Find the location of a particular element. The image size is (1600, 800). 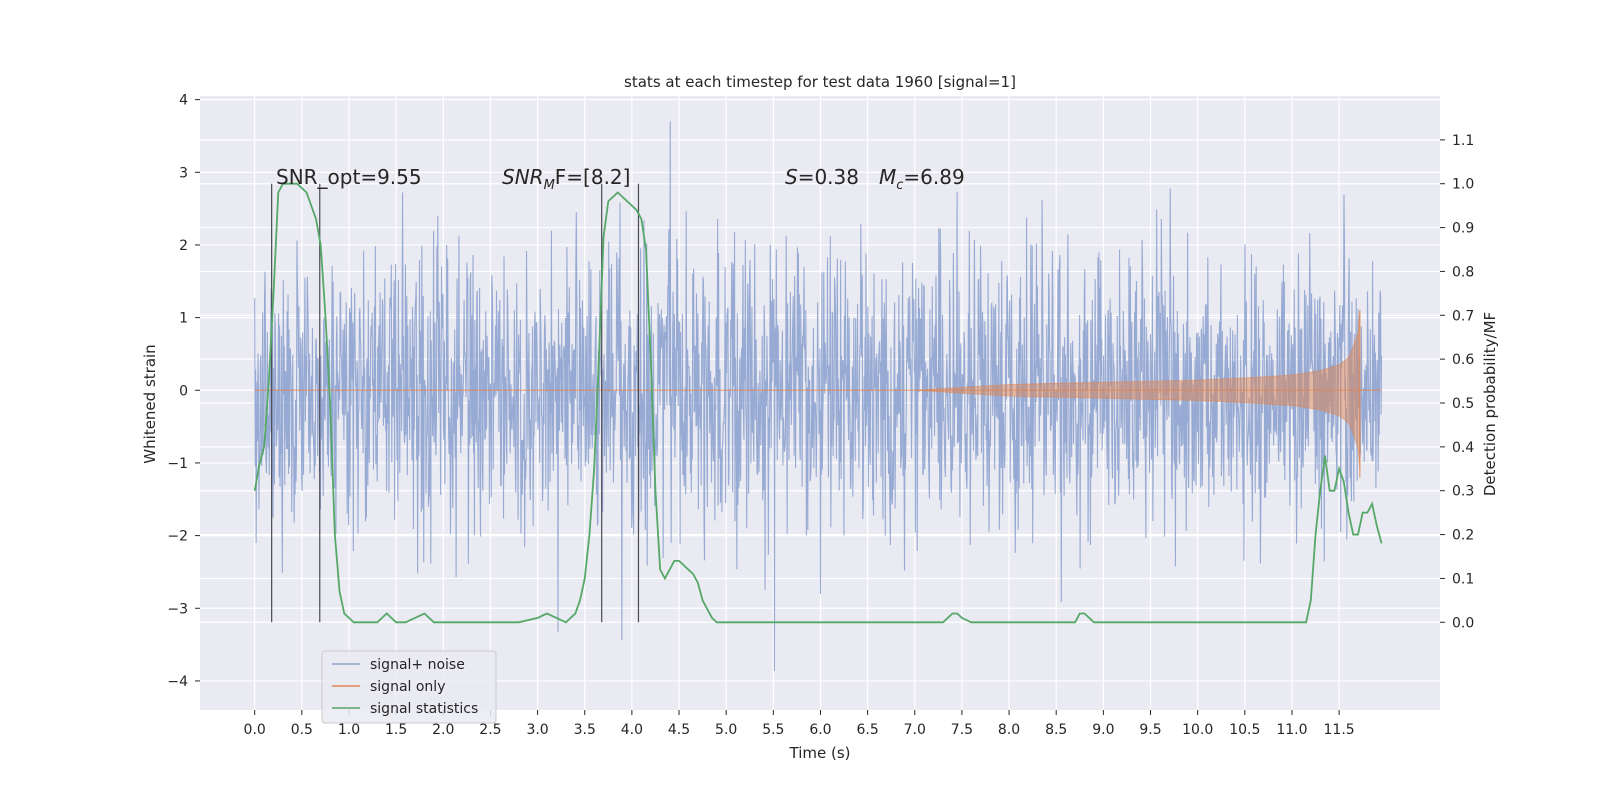

x-tick-label: 7.0 is located at coordinates (915, 730).